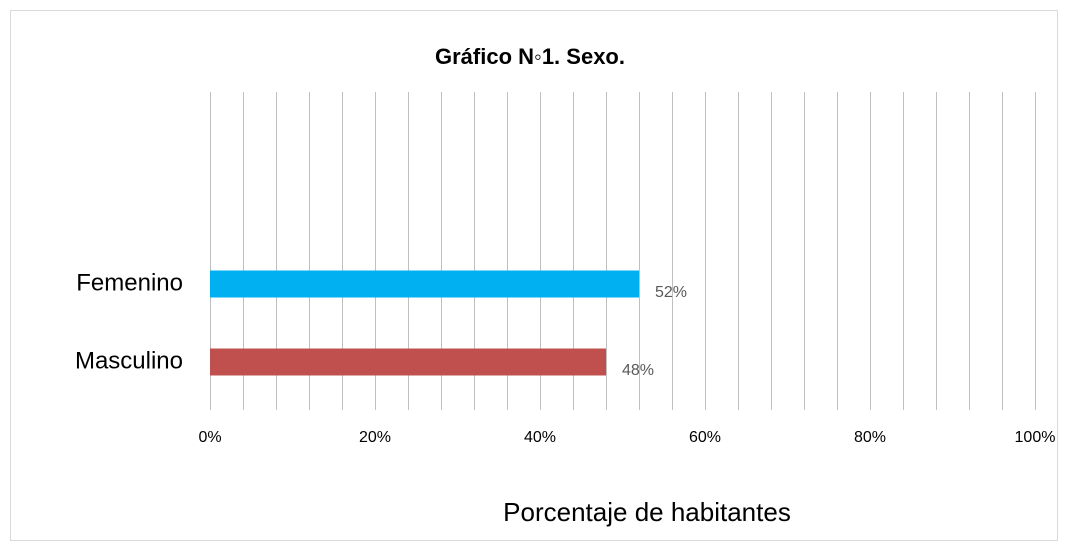 The image size is (1068, 553). What do you see at coordinates (129, 360) in the screenshot?
I see `y-tick-label: Masculino` at bounding box center [129, 360].